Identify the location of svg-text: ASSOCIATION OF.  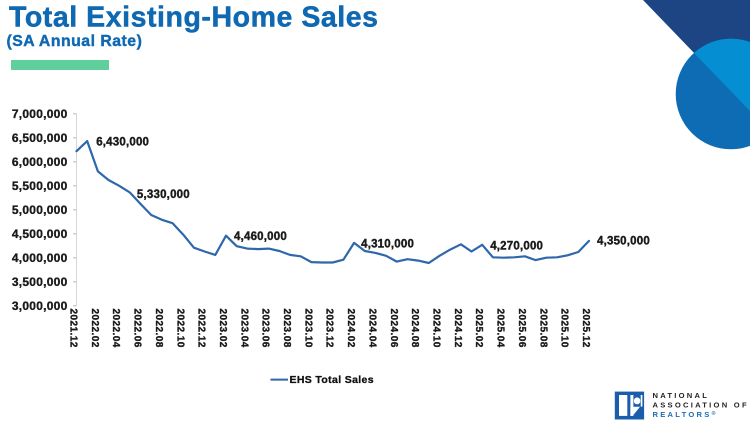
(701, 405).